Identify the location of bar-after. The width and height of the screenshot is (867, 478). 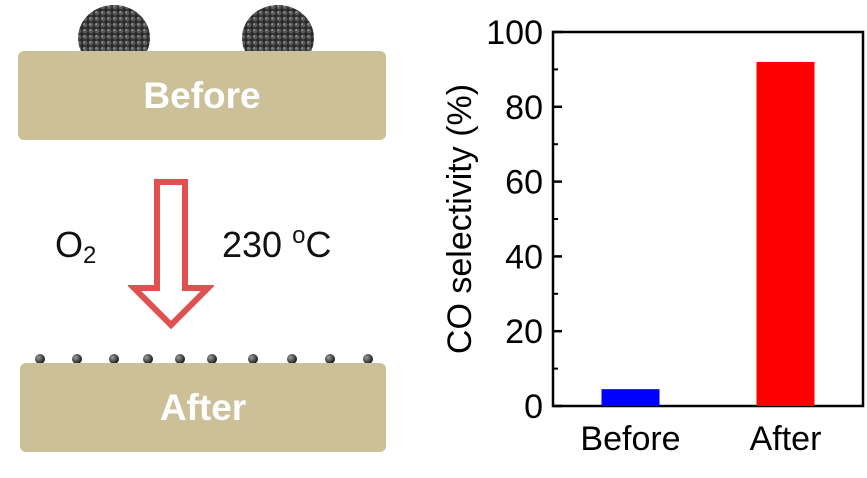
(785, 234).